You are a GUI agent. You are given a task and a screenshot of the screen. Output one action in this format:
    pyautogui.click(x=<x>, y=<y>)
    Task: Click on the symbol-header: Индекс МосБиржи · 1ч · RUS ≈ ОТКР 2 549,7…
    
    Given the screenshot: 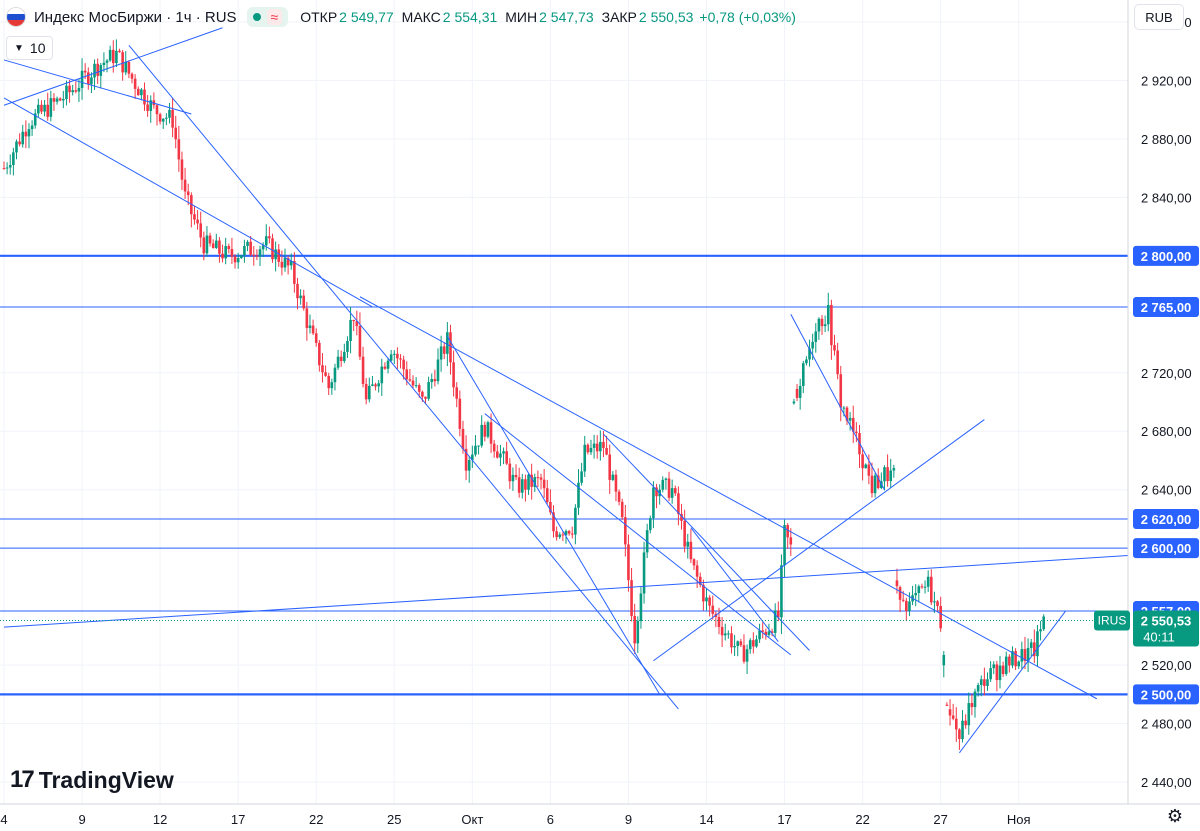 What is the action you would take?
    pyautogui.click(x=398, y=17)
    